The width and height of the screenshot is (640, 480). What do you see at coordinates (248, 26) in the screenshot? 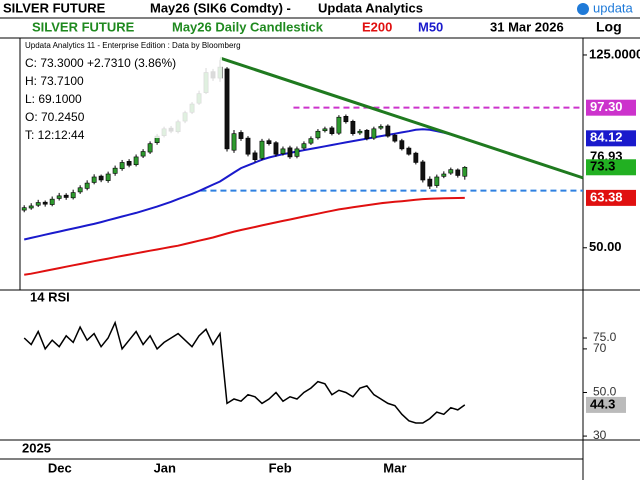
I see `chart-subtitle: May26 Daily Candlestick` at bounding box center [248, 26].